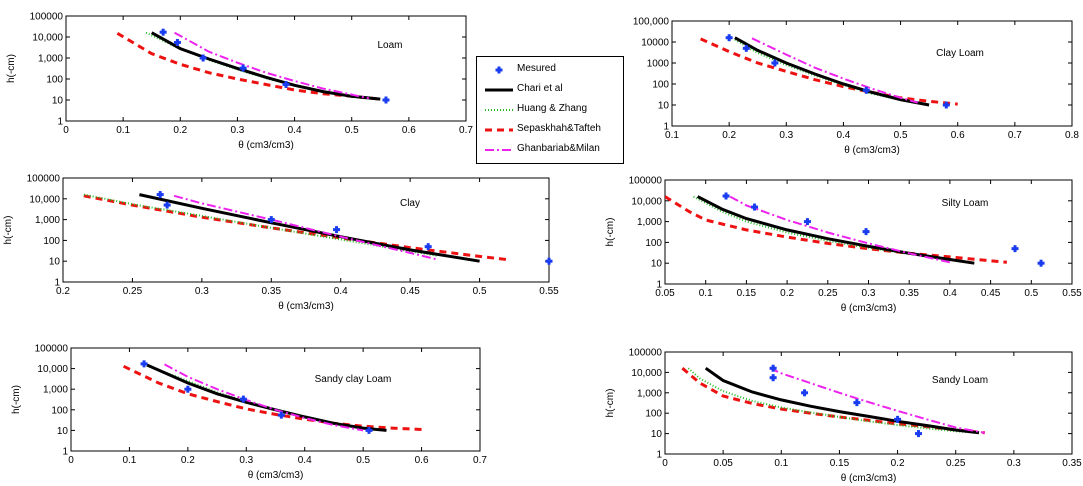  What do you see at coordinates (552, 108) in the screenshot?
I see `legend-label-huang: Huang & Zhang` at bounding box center [552, 108].